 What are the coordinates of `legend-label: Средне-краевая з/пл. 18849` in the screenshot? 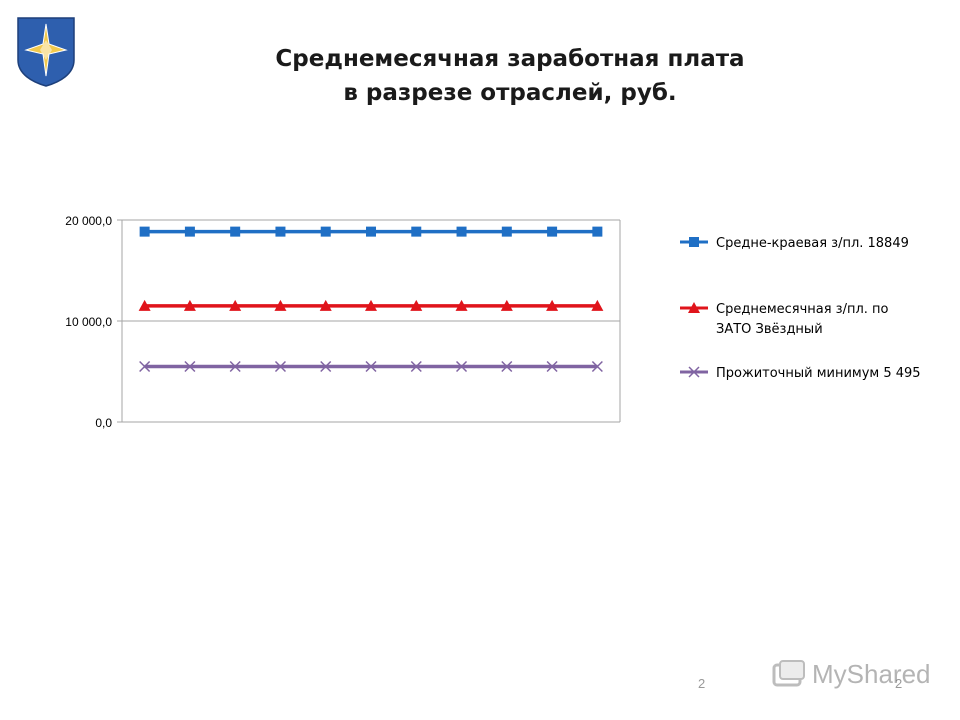 It's located at (812, 243).